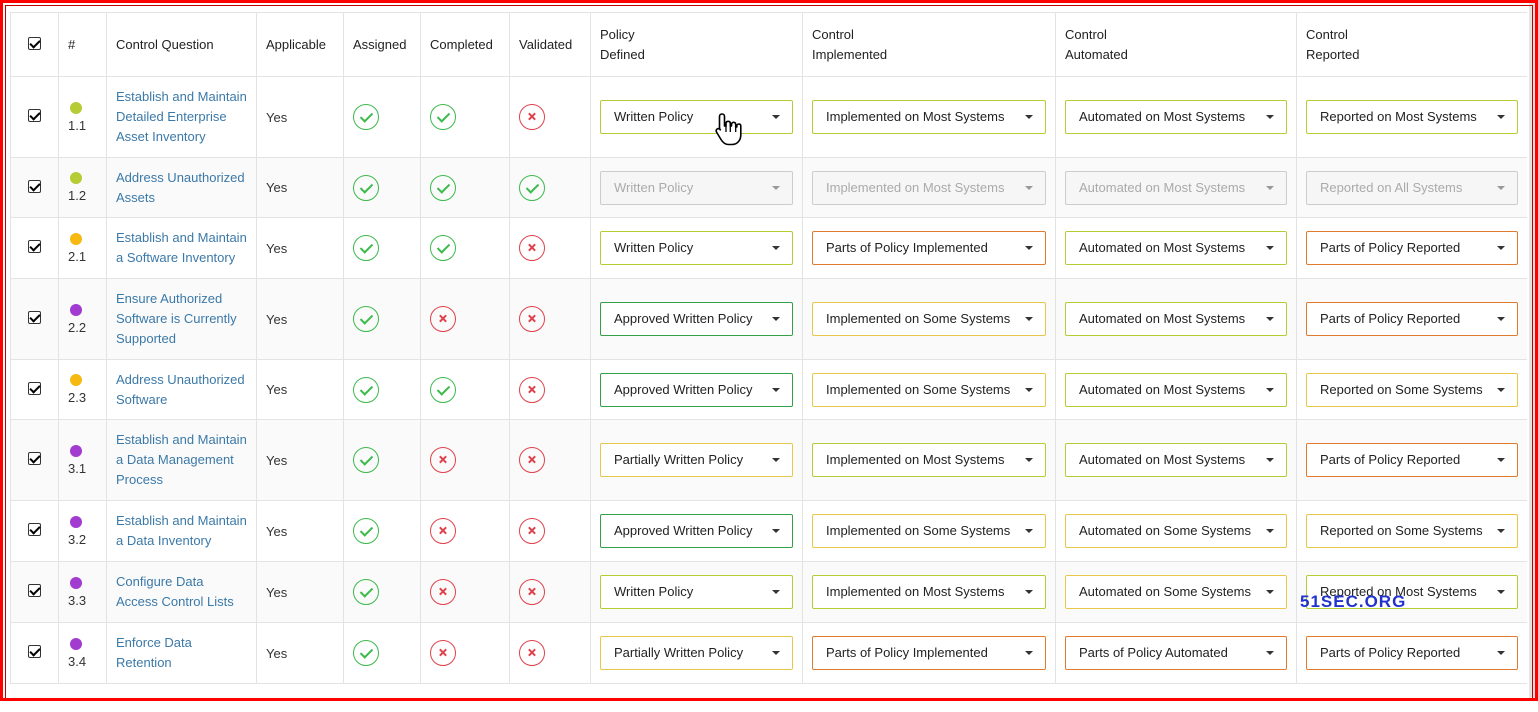  What do you see at coordinates (1162, 389) in the screenshot?
I see `automated-select-value: Automated on Most Systems` at bounding box center [1162, 389].